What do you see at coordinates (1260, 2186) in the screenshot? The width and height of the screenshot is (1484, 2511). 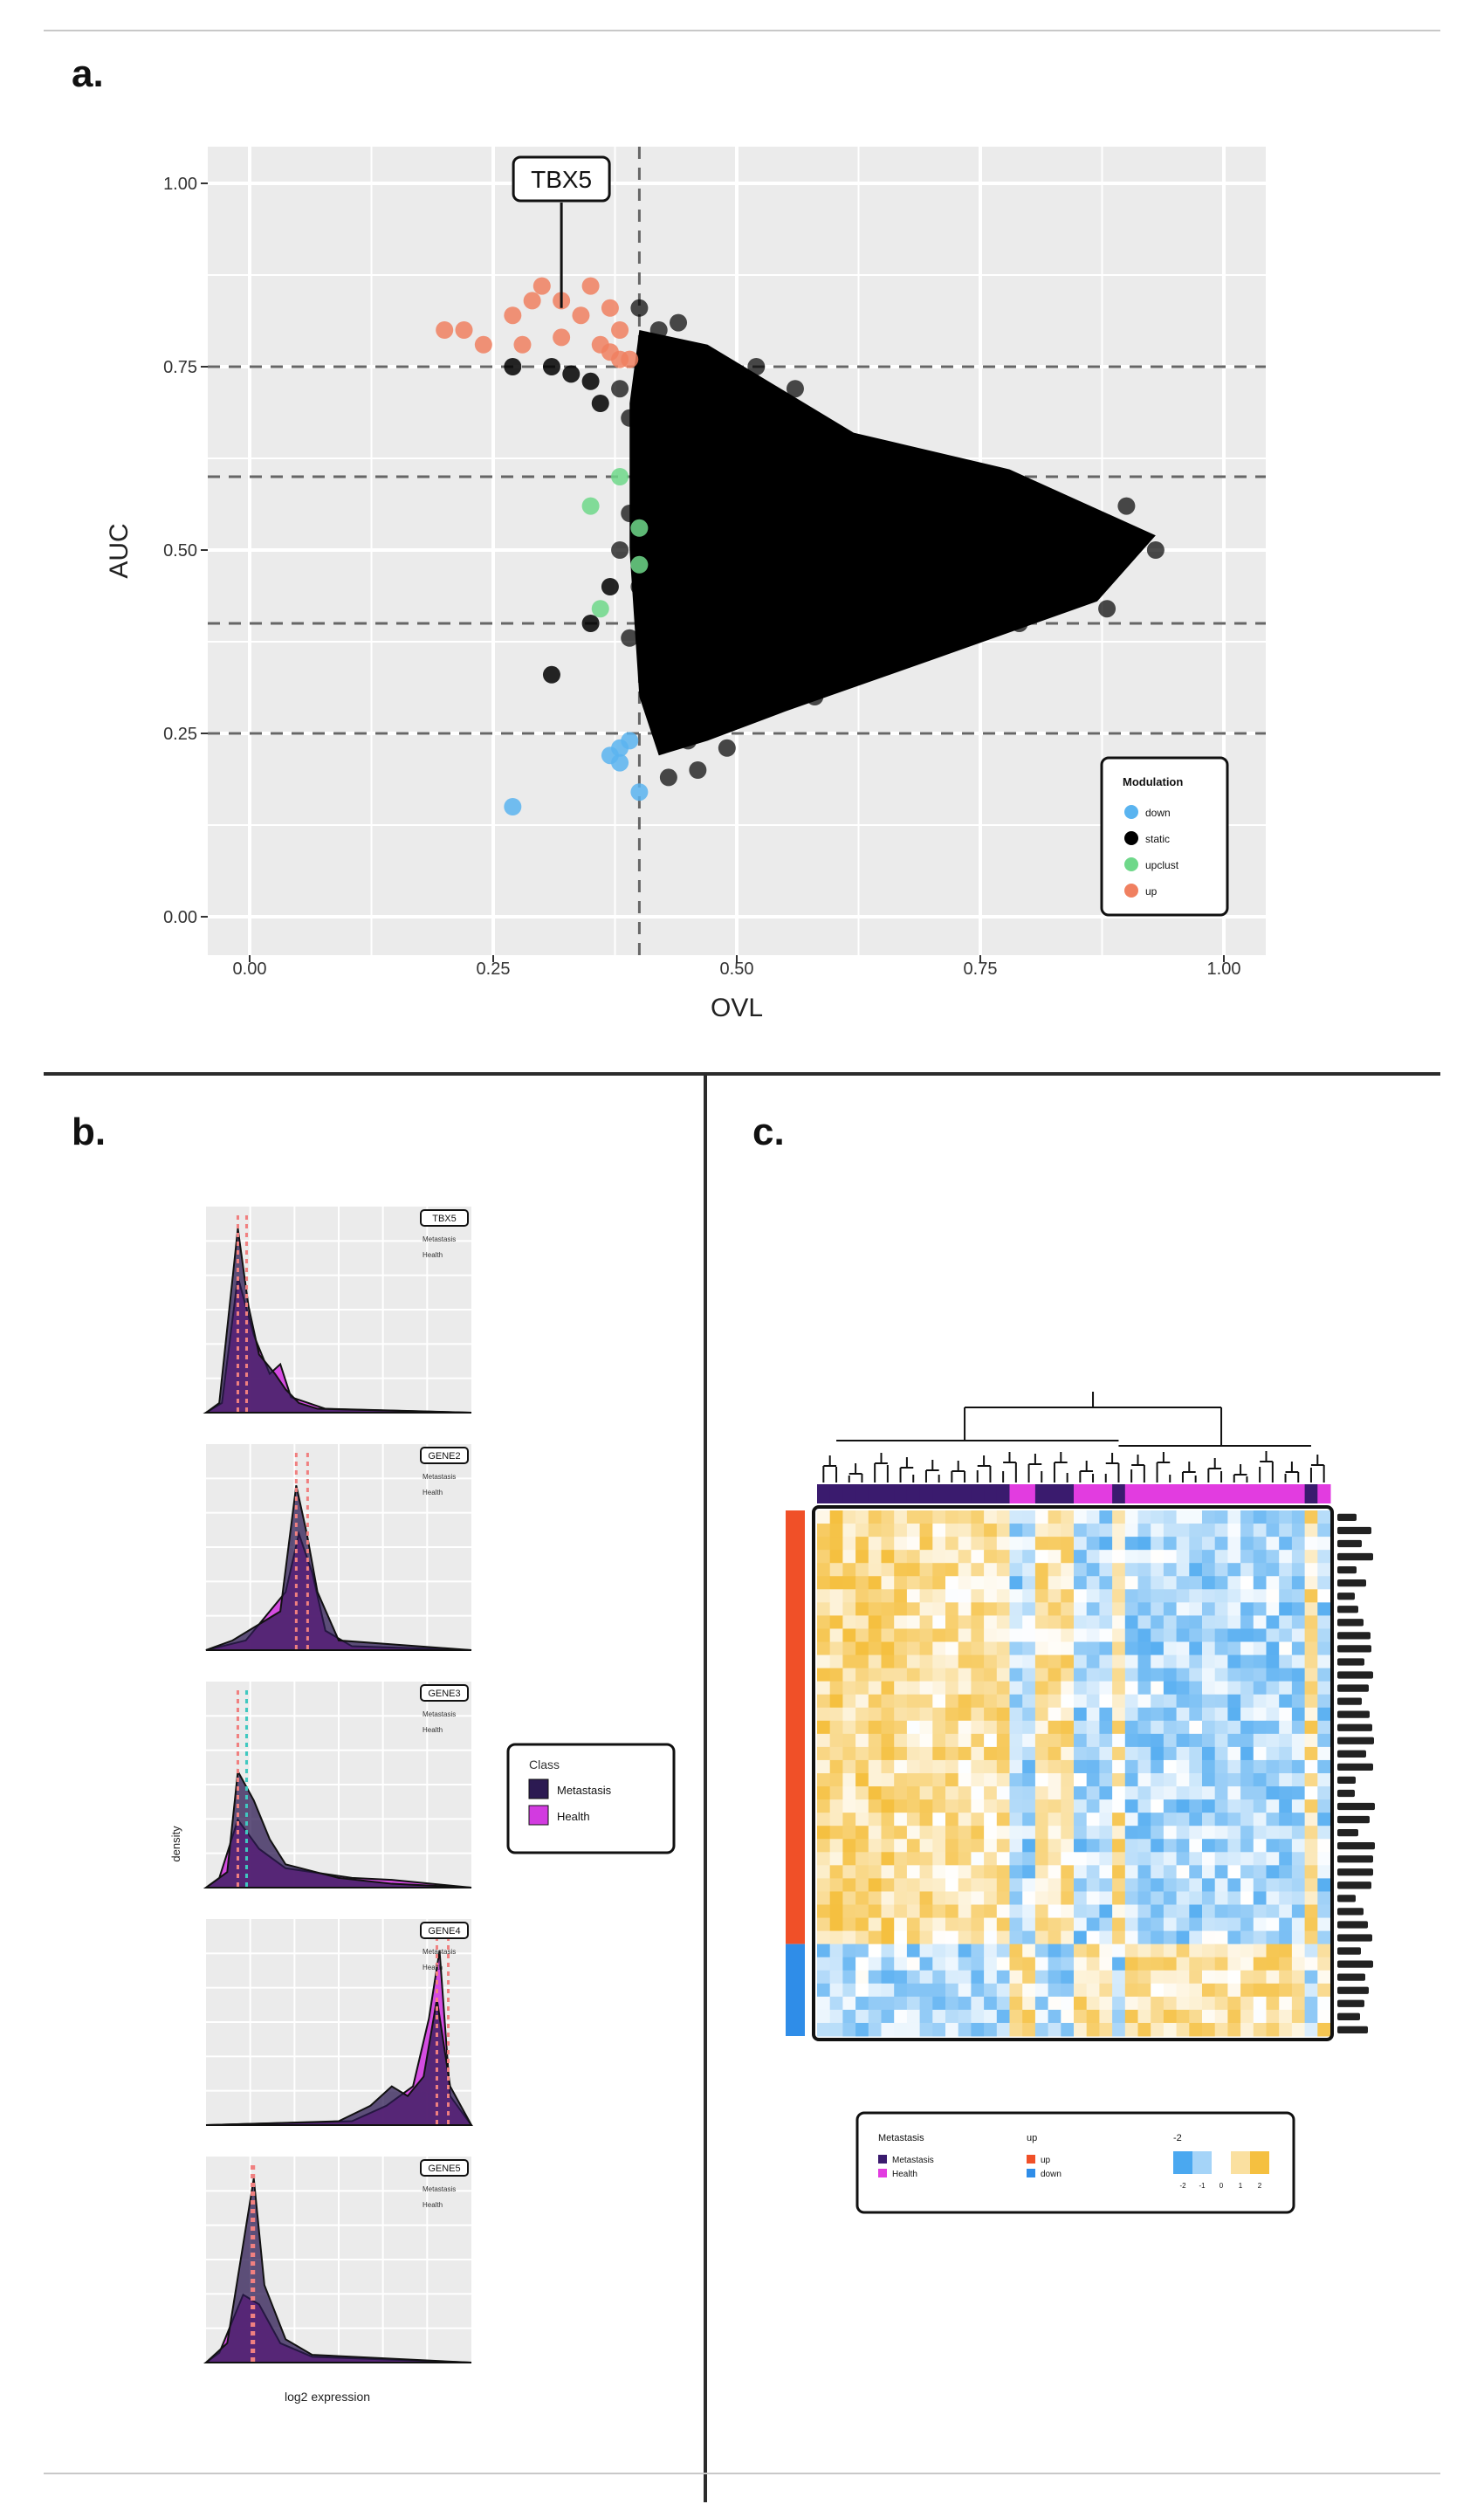 I see `colorbar-tick: 2` at bounding box center [1260, 2186].